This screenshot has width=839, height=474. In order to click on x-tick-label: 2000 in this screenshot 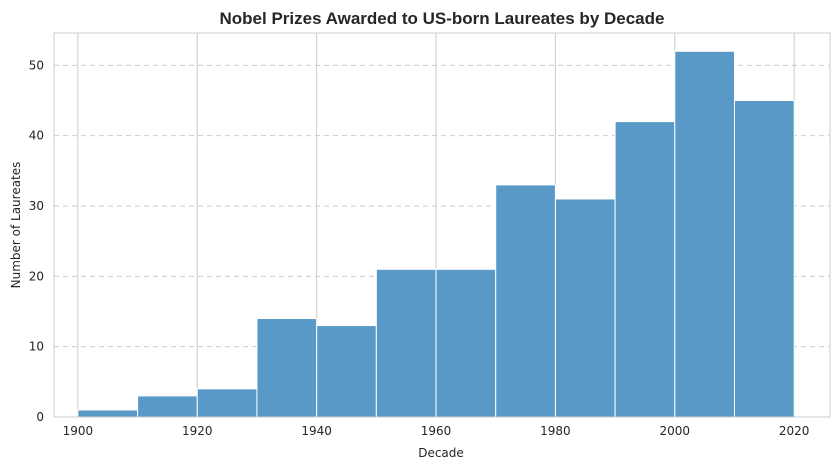, I will do `click(675, 431)`.